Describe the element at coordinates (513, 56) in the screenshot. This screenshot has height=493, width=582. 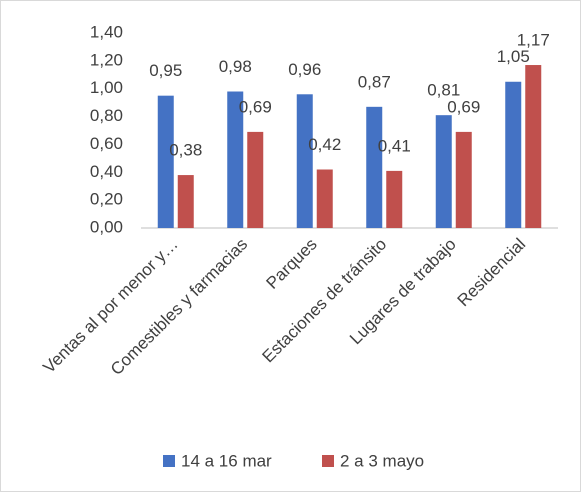
I see `data-label: 1,05` at that location.